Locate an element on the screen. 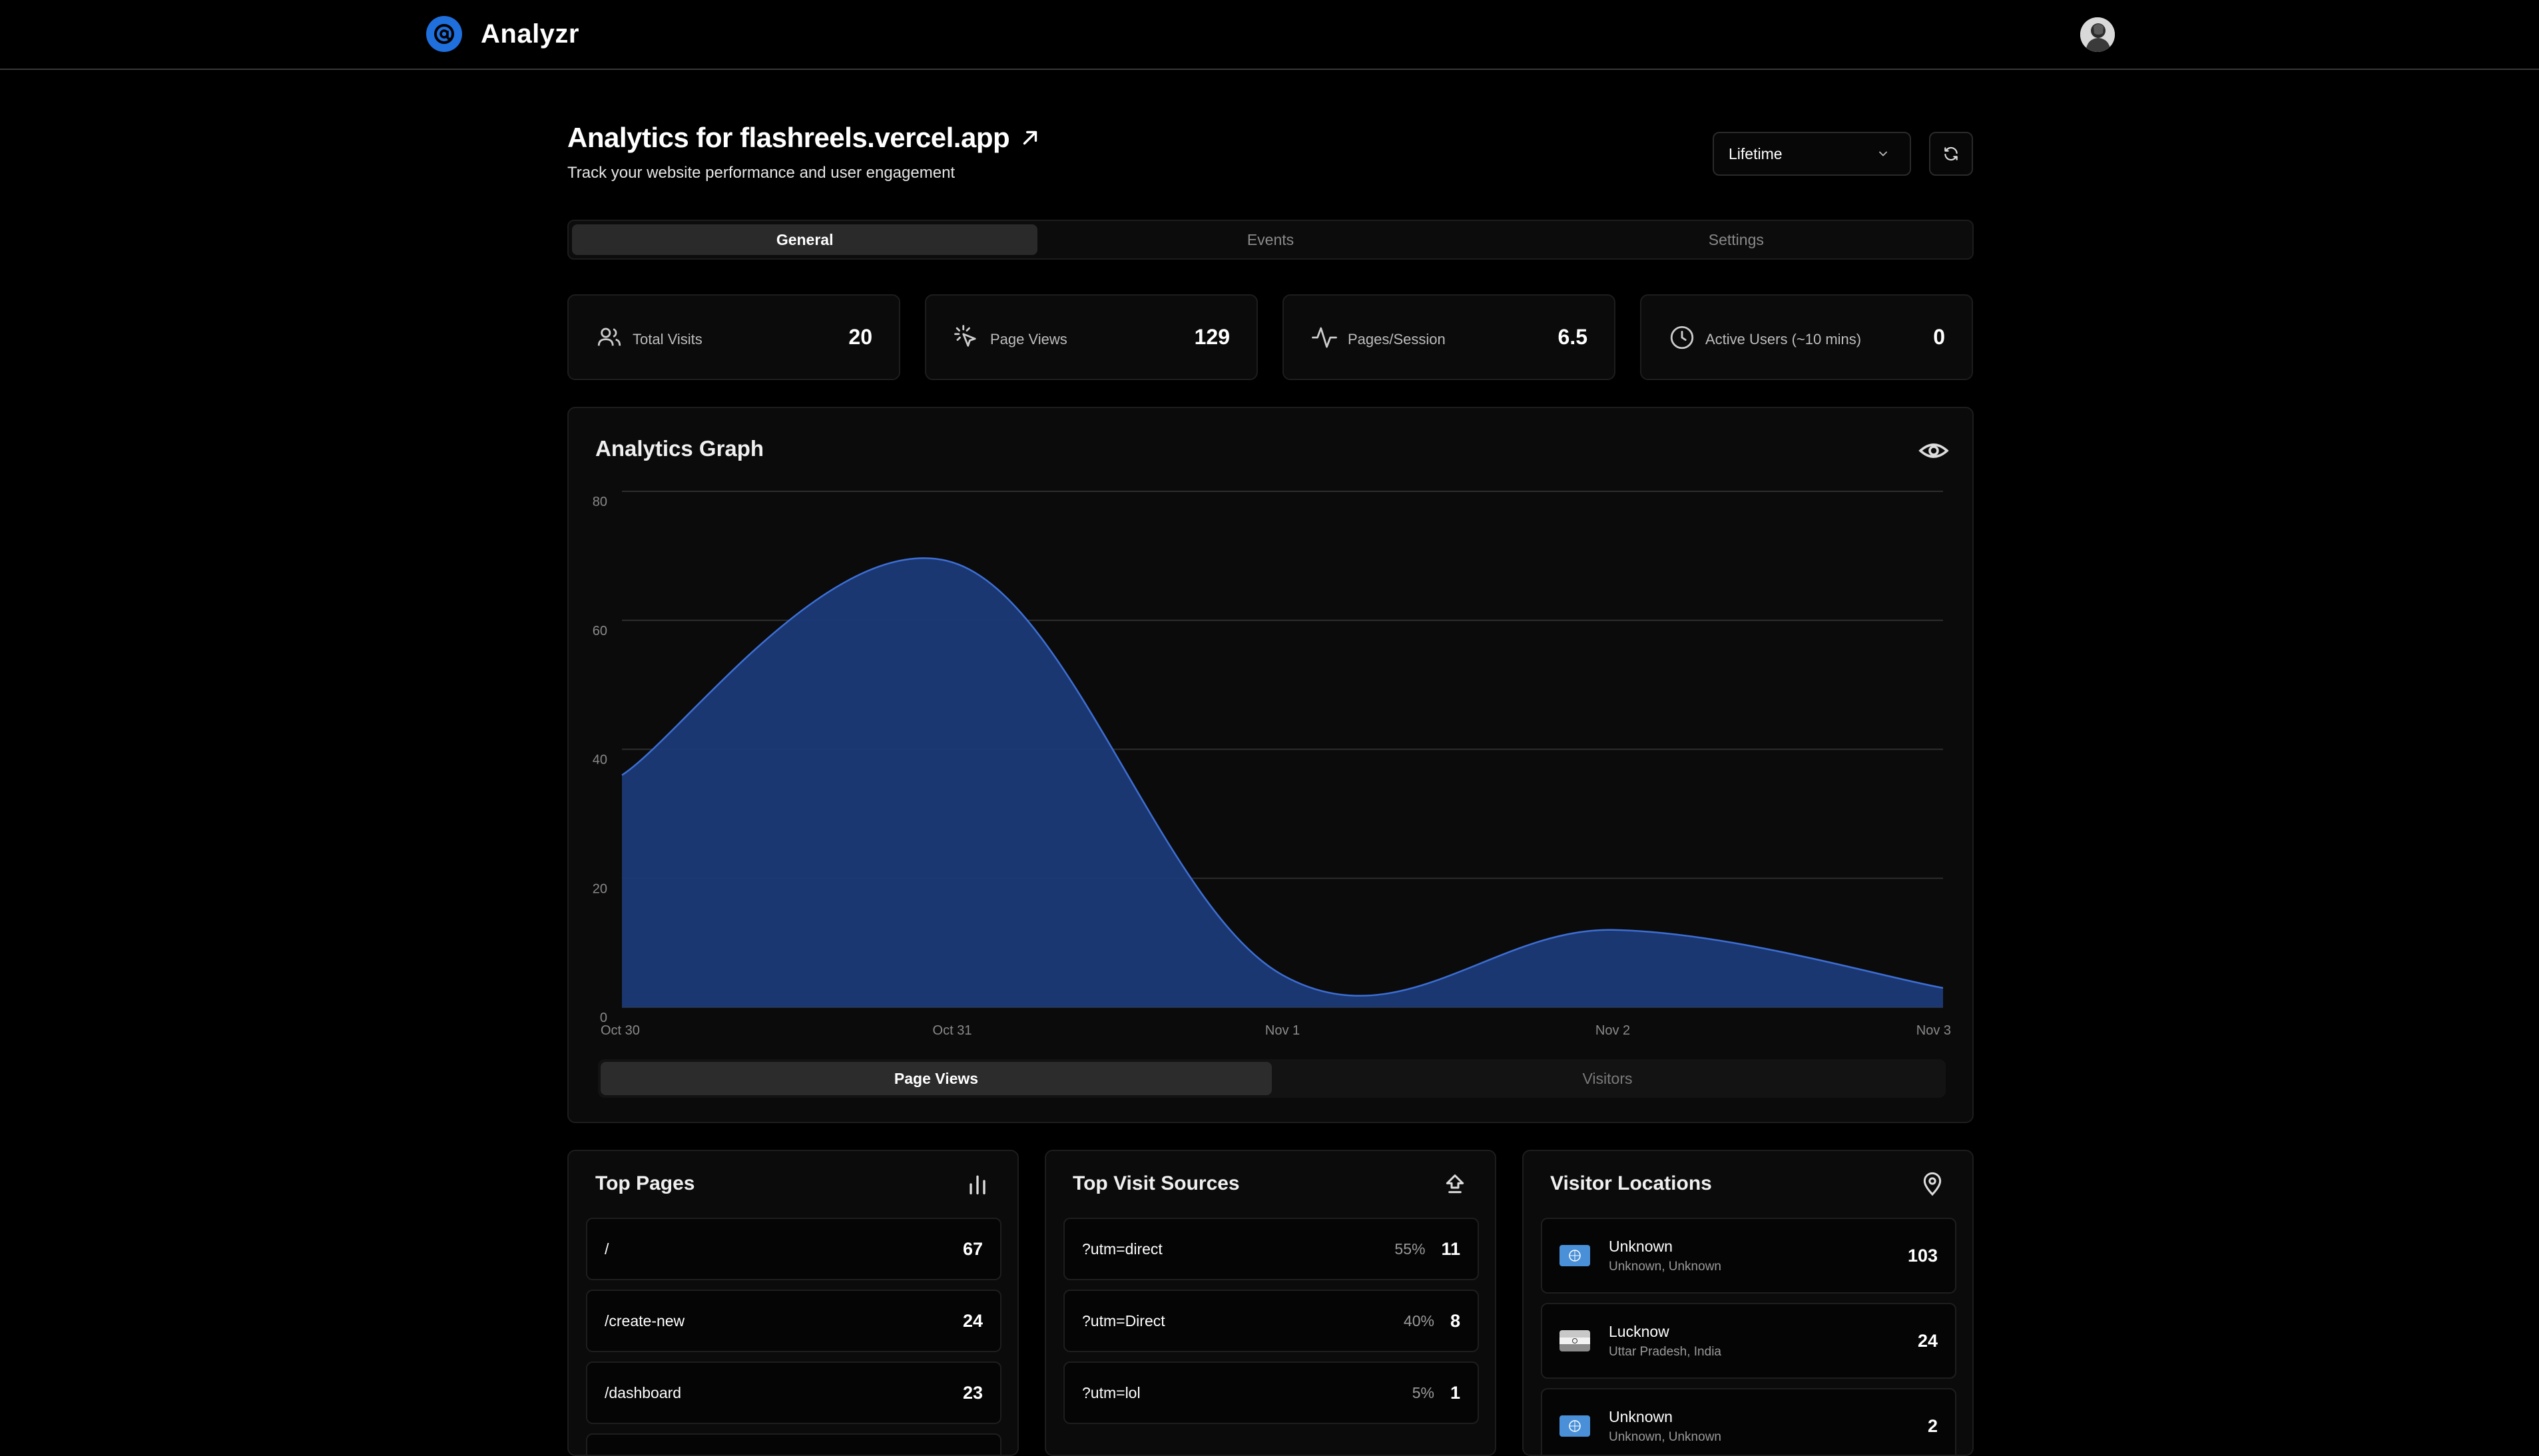 The height and width of the screenshot is (1456, 2539). list-item: /dashboard 23 is located at coordinates (793, 1393).